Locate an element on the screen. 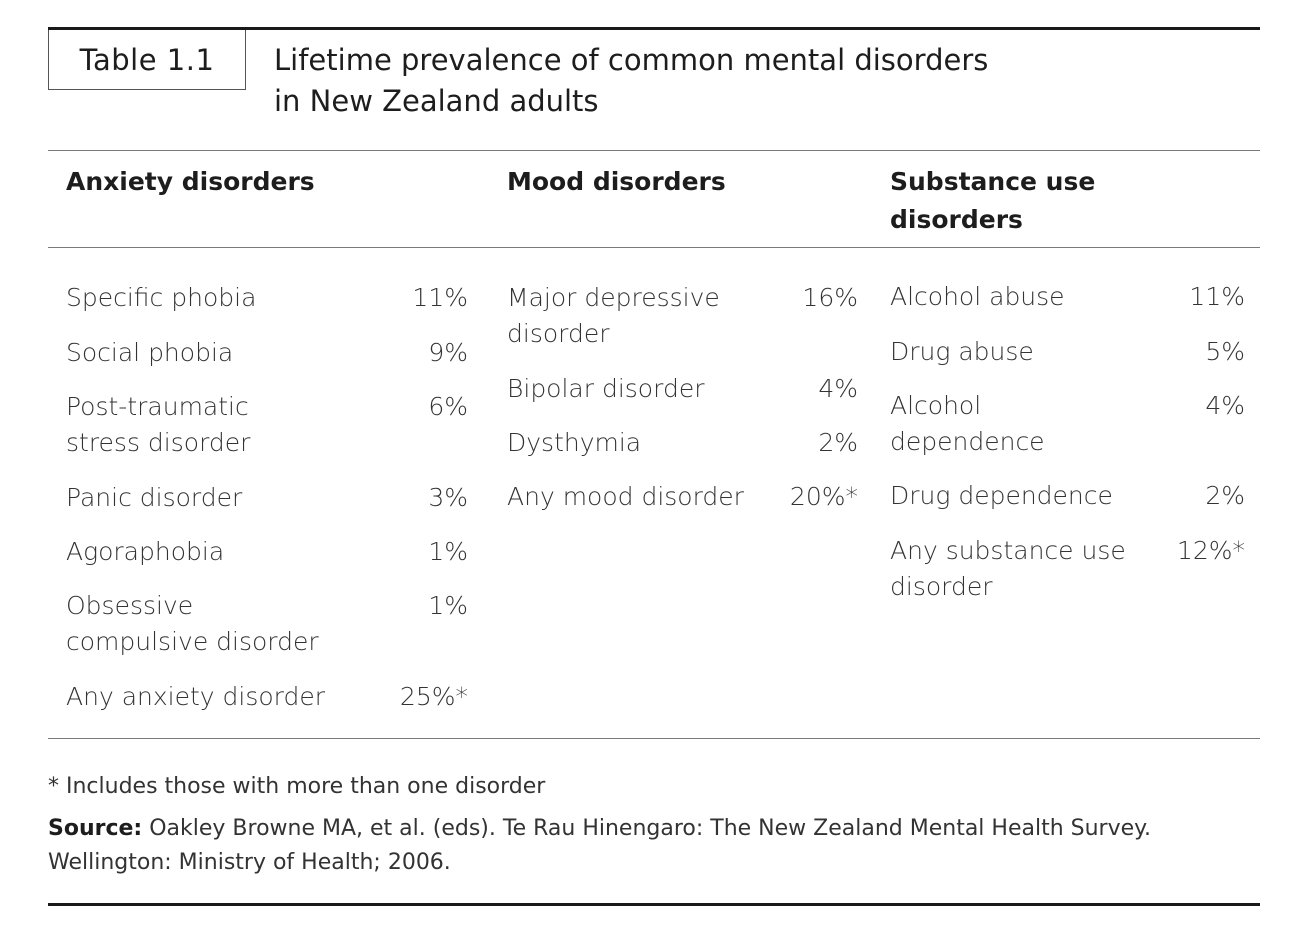 This screenshot has width=1299, height=928. row-label-line-1: Alcohol abuse is located at coordinates (977, 296).